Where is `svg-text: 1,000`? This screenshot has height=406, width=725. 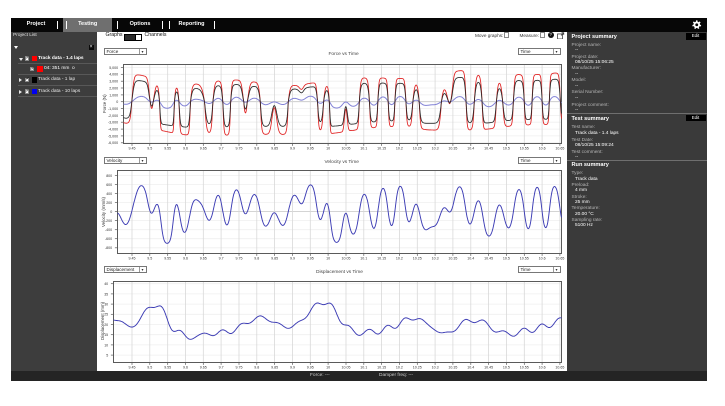 svg-text: 1,000 is located at coordinates (113, 95).